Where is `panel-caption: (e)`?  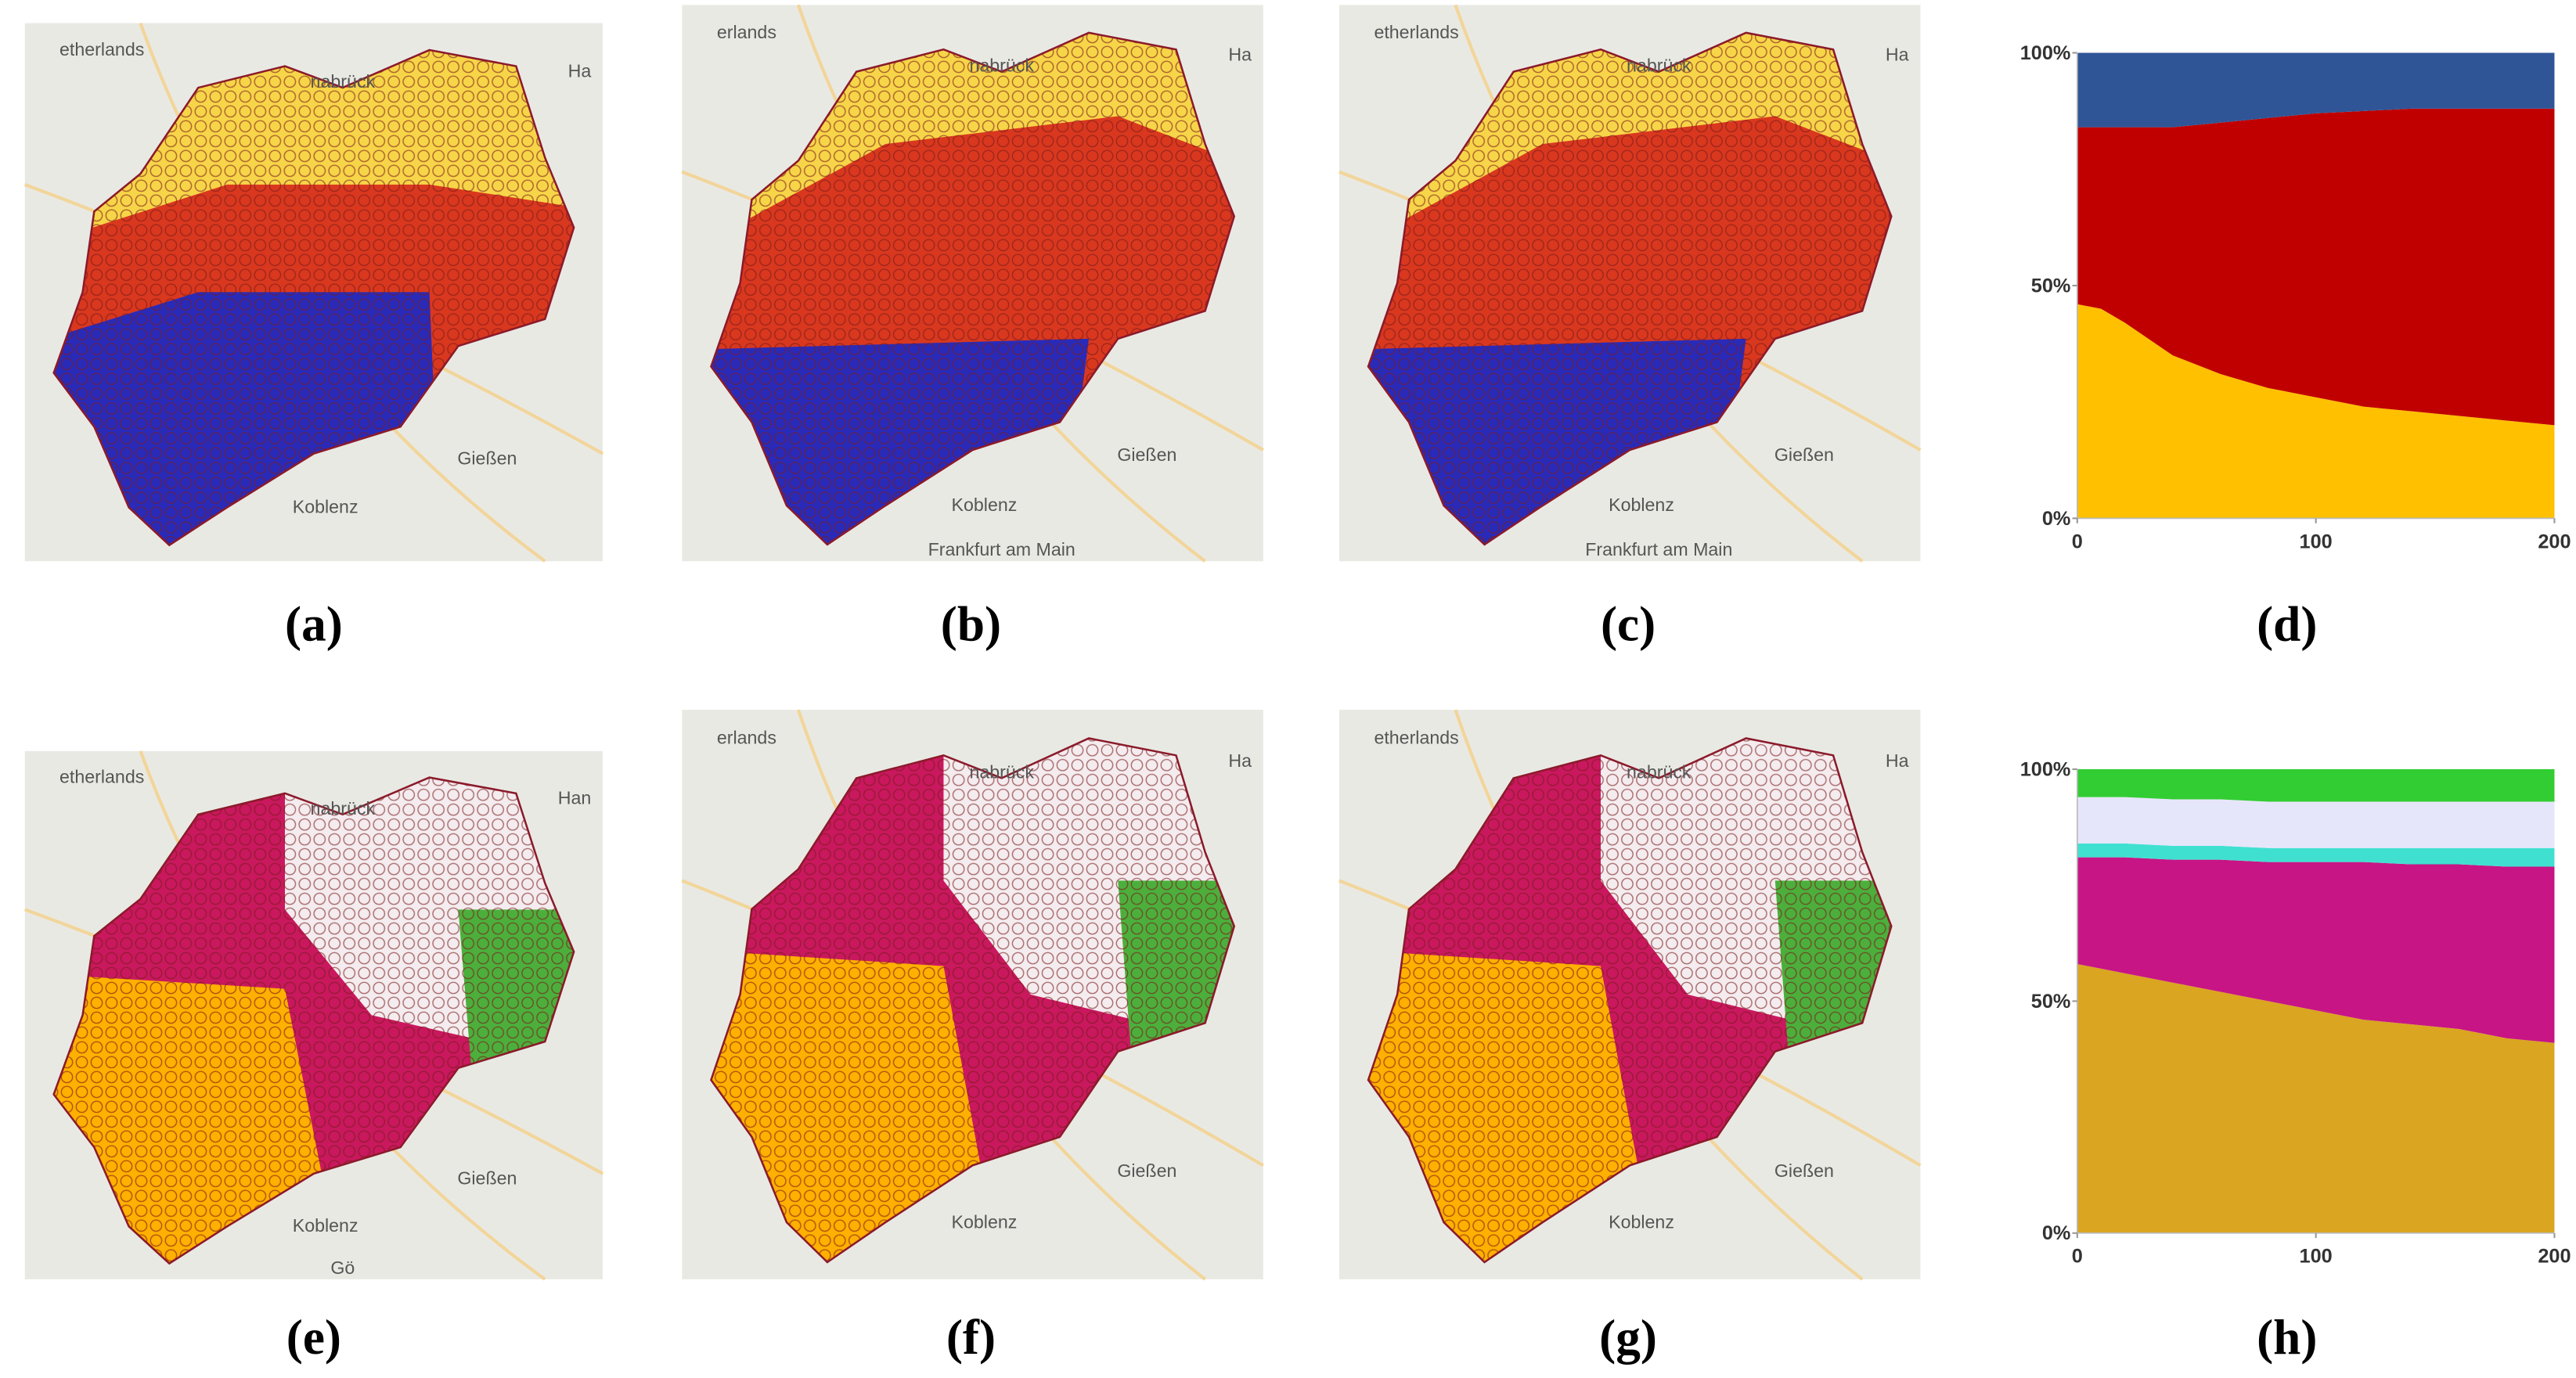 panel-caption: (e) is located at coordinates (313, 1337).